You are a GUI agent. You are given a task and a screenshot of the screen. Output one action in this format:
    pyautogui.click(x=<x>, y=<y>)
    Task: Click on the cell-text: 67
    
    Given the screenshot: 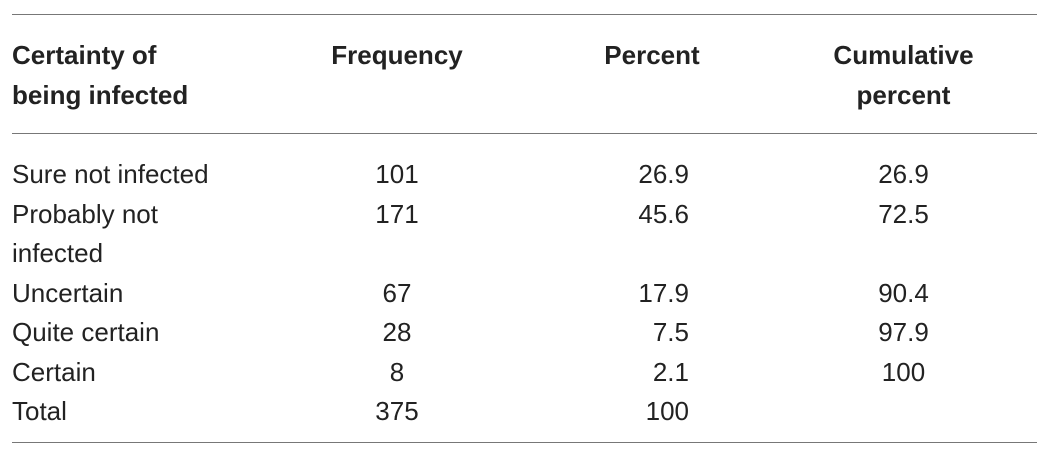 What is the action you would take?
    pyautogui.click(x=397, y=292)
    